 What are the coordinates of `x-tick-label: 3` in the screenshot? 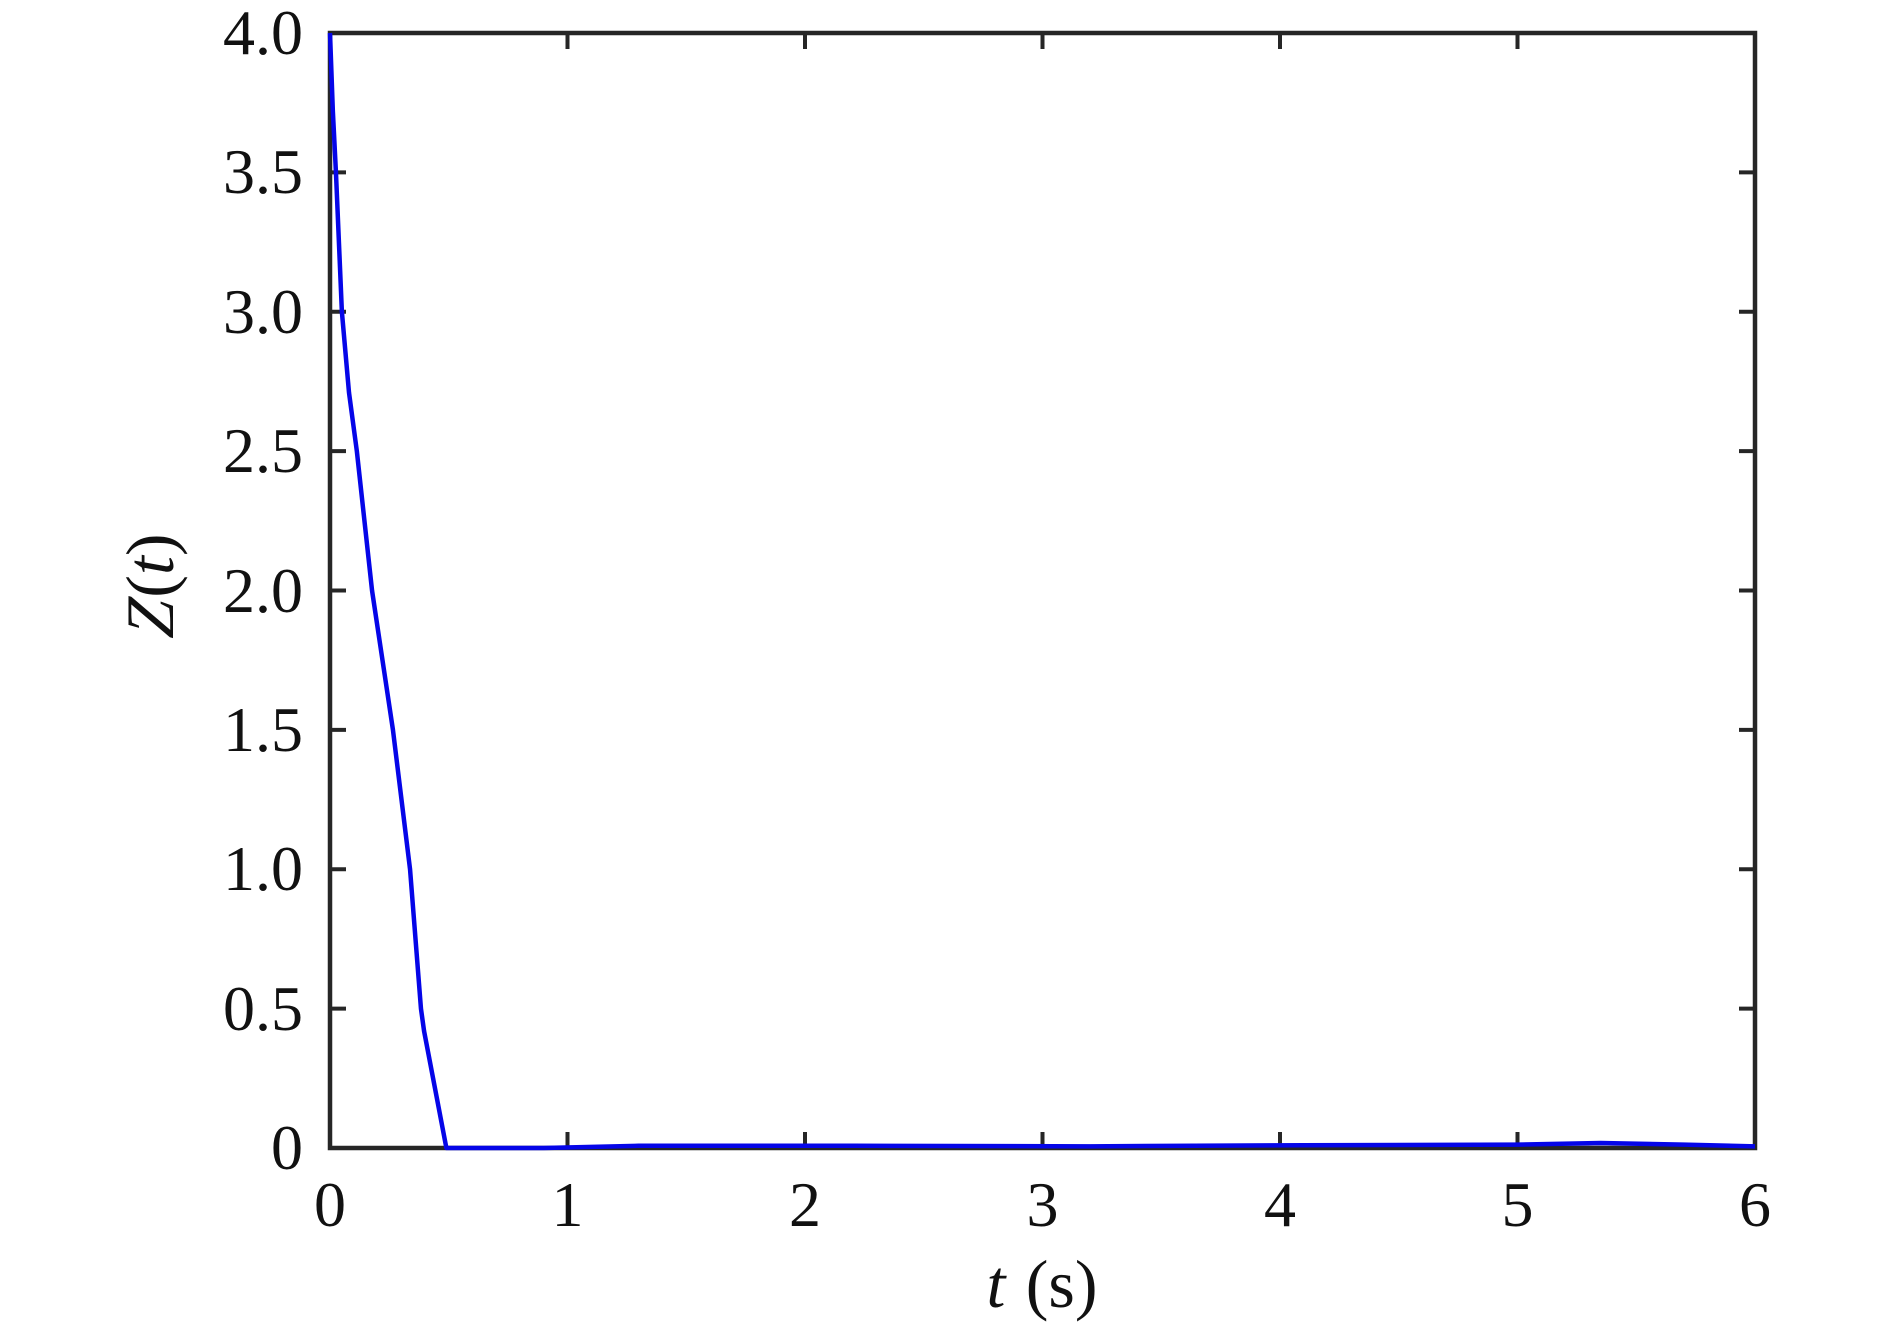 It's located at (1042, 1204).